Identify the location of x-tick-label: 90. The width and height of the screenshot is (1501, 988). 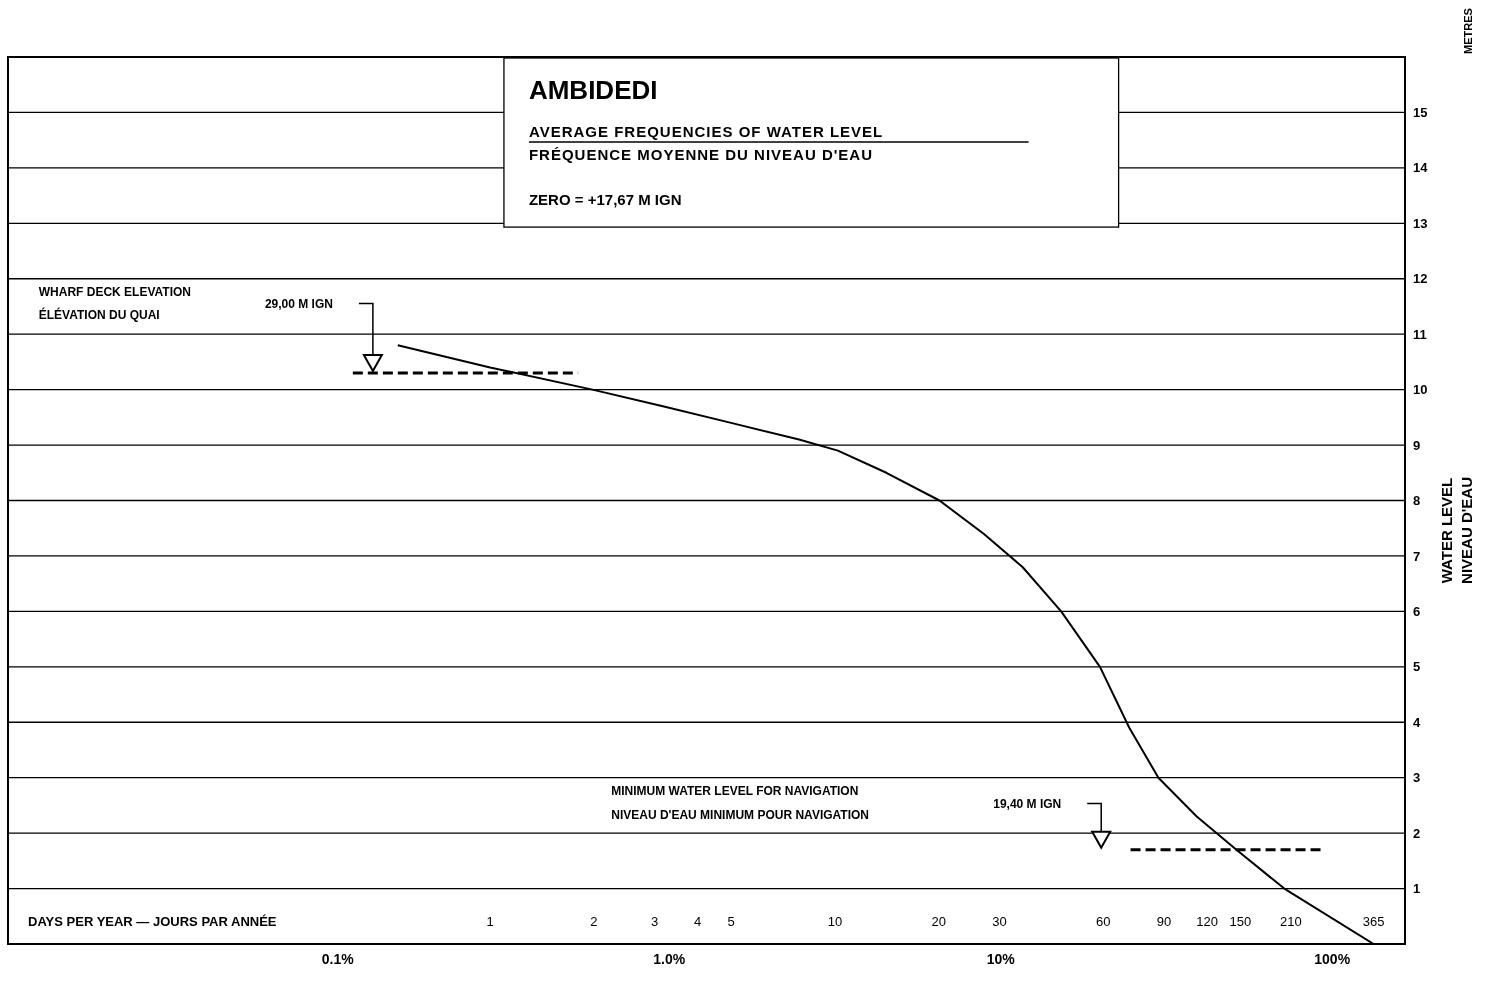
(1164, 921).